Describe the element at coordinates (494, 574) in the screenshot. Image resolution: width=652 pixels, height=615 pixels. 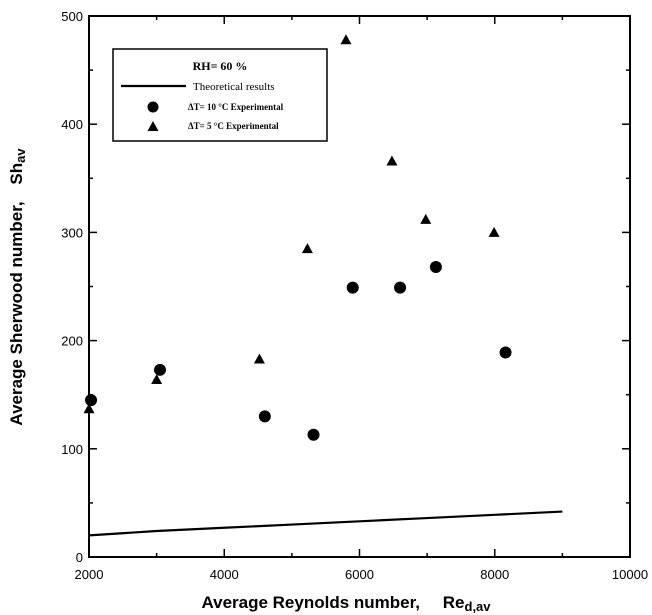
I see `x-tick-label: 8000` at that location.